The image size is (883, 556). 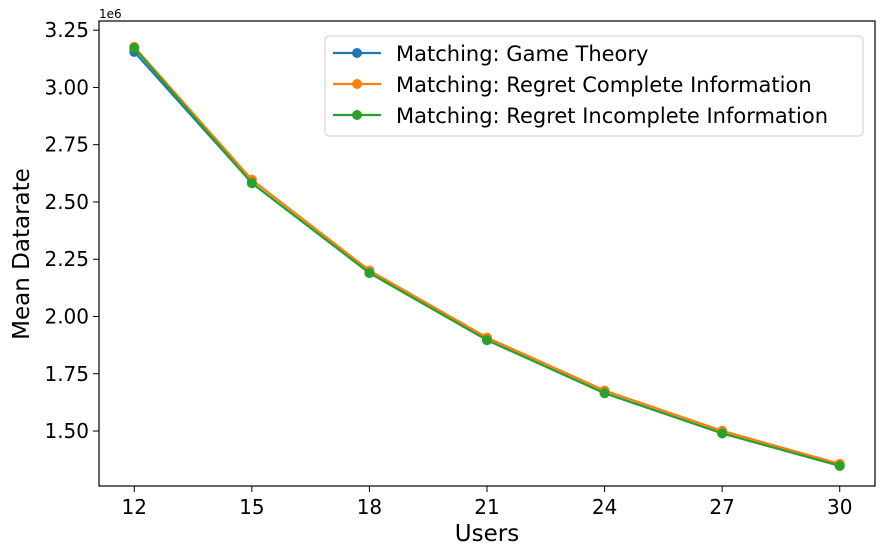 What do you see at coordinates (66, 259) in the screenshot?
I see `y-tick-label: 2.25` at bounding box center [66, 259].